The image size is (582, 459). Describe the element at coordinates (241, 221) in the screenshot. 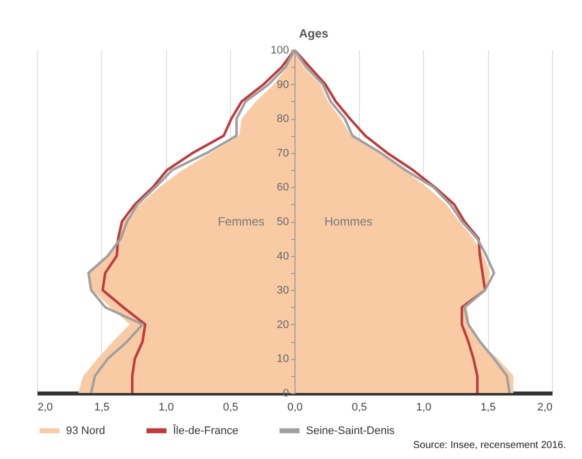

I see `annotation: Femmes` at that location.